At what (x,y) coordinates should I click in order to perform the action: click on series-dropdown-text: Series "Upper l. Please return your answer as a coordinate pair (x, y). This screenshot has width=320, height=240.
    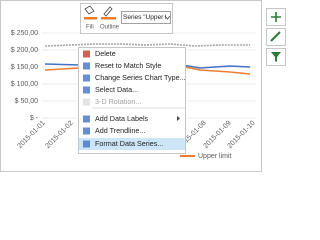
    Looking at the image, I should click on (145, 17).